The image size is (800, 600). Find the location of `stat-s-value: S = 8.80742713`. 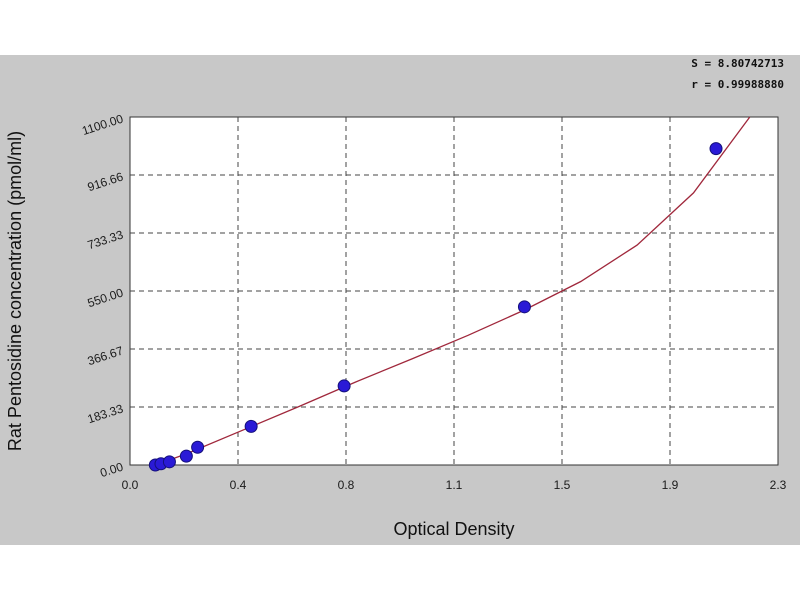

stat-s-value: S = 8.80742713 is located at coordinates (737, 63).